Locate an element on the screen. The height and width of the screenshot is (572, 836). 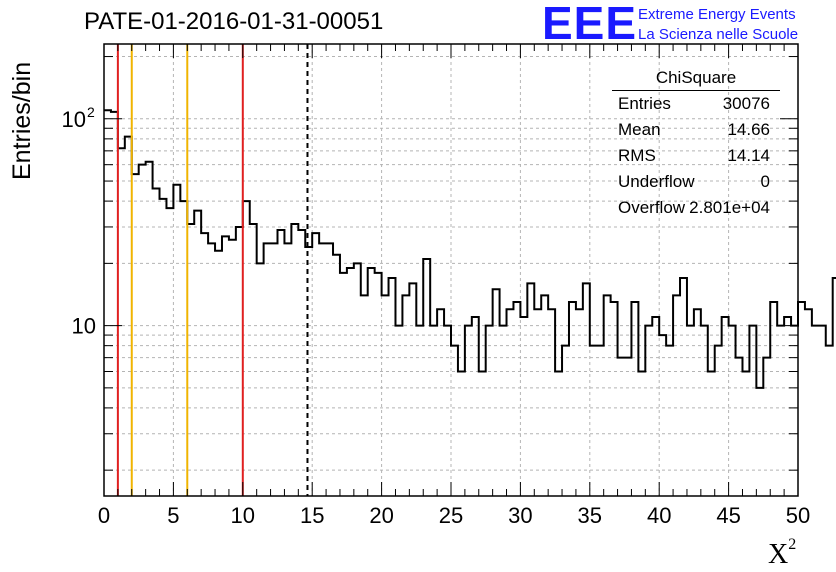
x-tick-label: 15 is located at coordinates (312, 515).